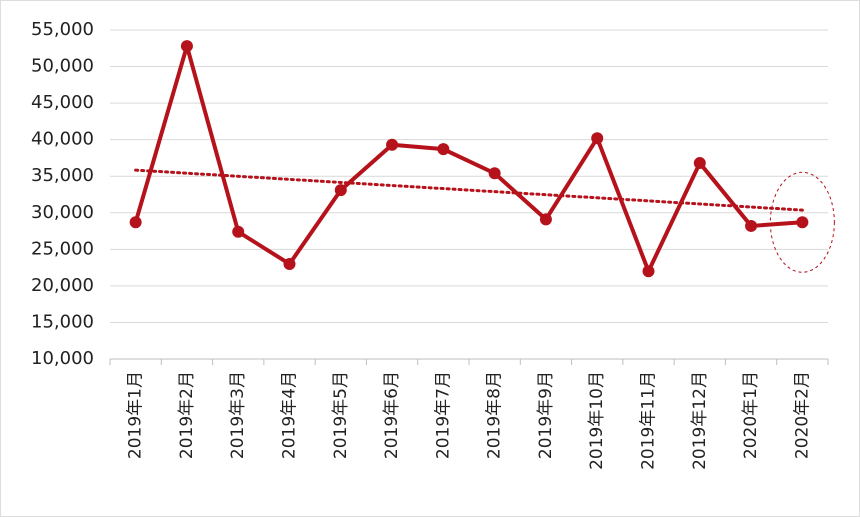 This screenshot has width=860, height=517. What do you see at coordinates (62, 102) in the screenshot?
I see `y-tick-label: 45,000` at bounding box center [62, 102].